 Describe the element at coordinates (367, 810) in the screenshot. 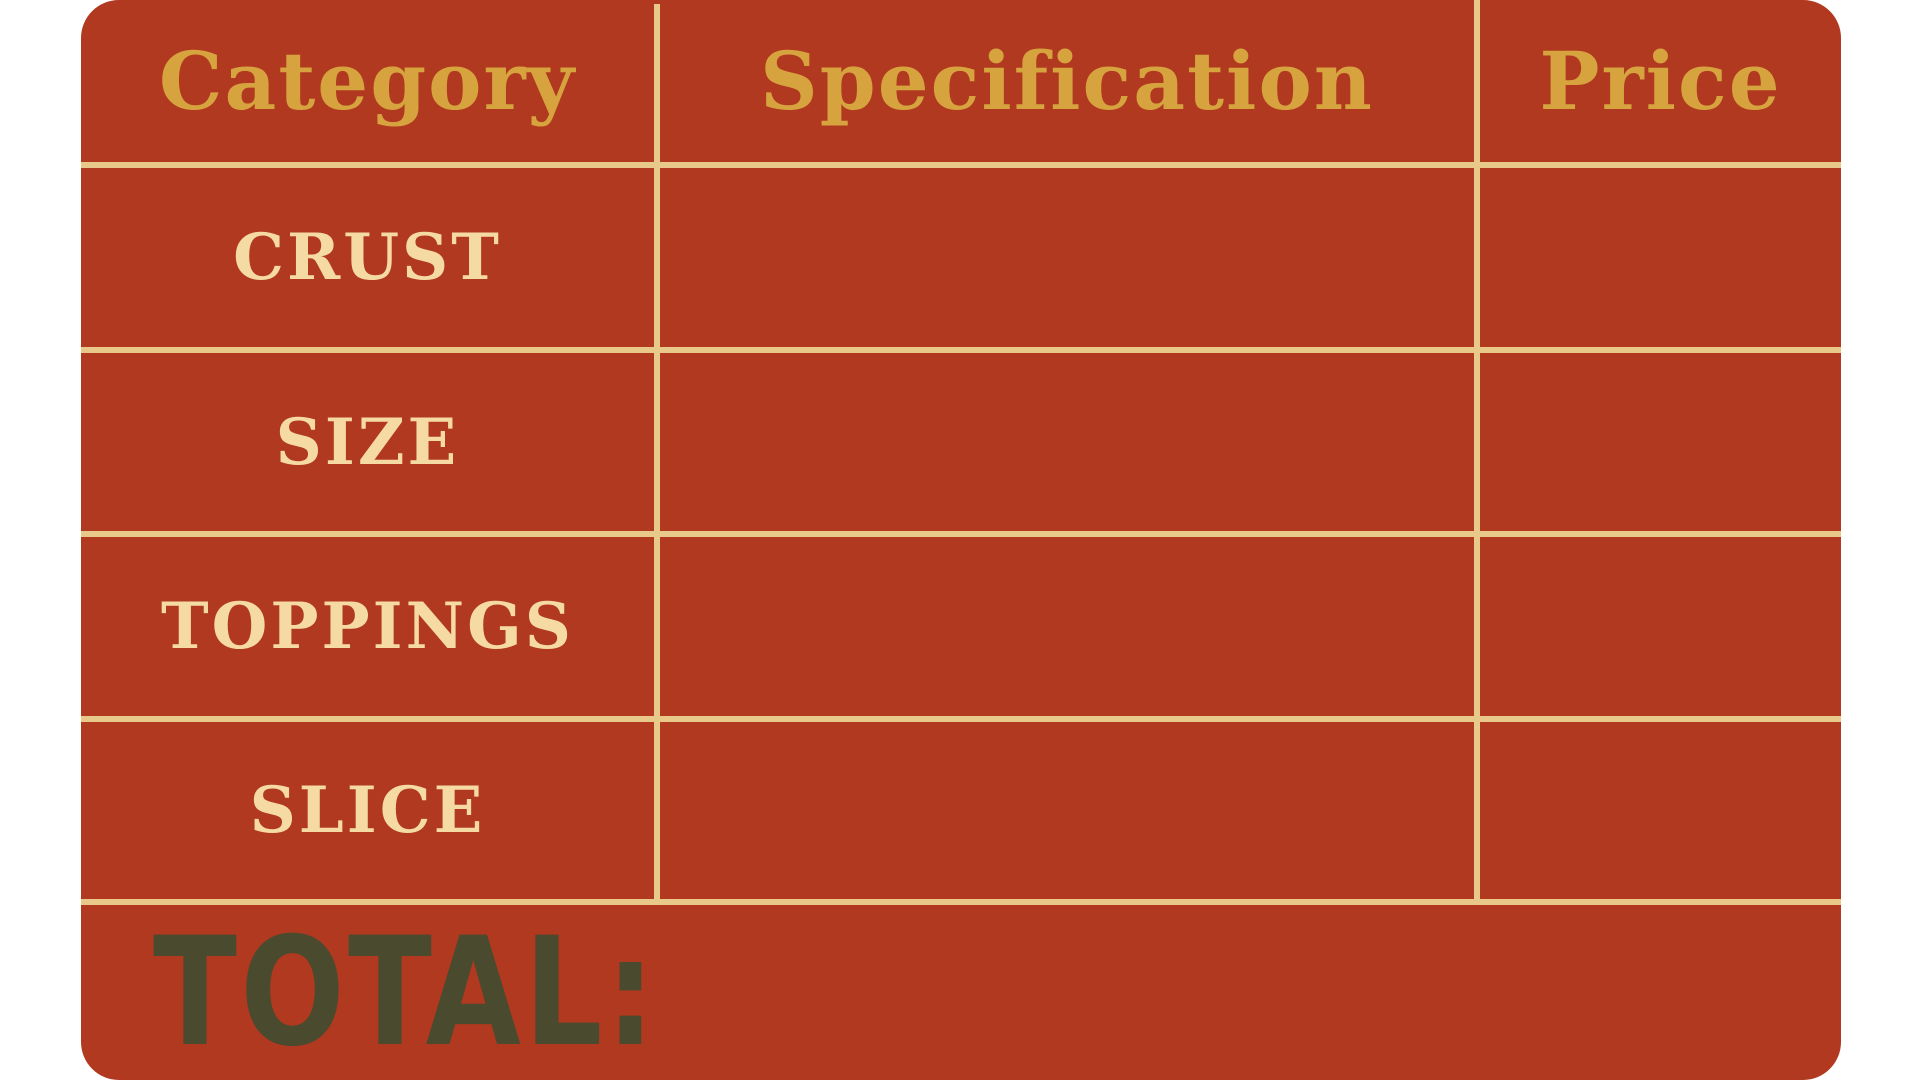

I see `category-slice: SLICE` at that location.